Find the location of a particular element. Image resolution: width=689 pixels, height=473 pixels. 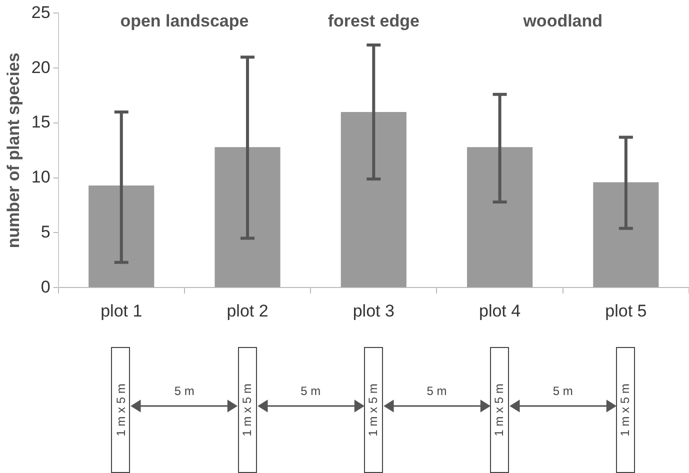

y-tick-label: 5 is located at coordinates (45, 232).